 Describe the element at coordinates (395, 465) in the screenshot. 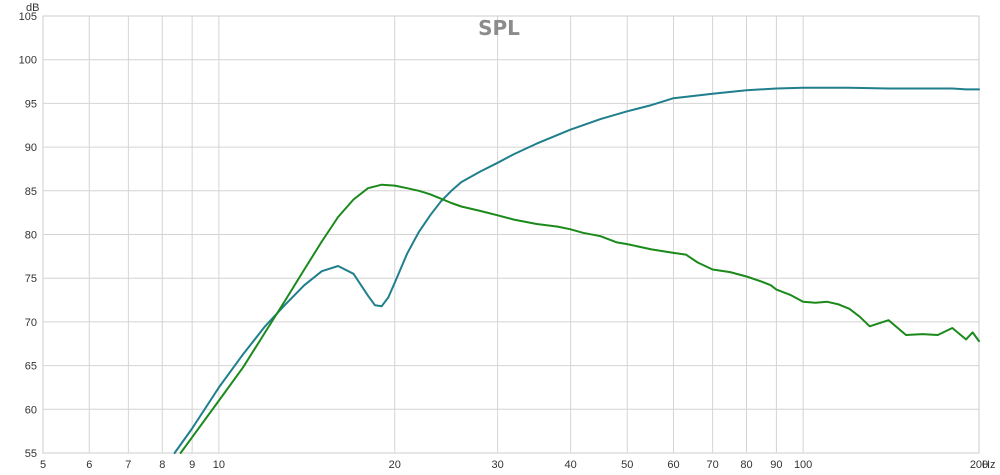

I see `x-tick-label: 20` at that location.